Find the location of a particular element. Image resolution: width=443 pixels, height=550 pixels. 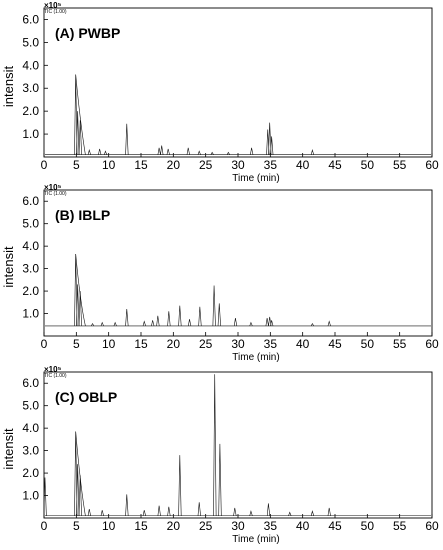

x-tick-label: 60 is located at coordinates (432, 165).